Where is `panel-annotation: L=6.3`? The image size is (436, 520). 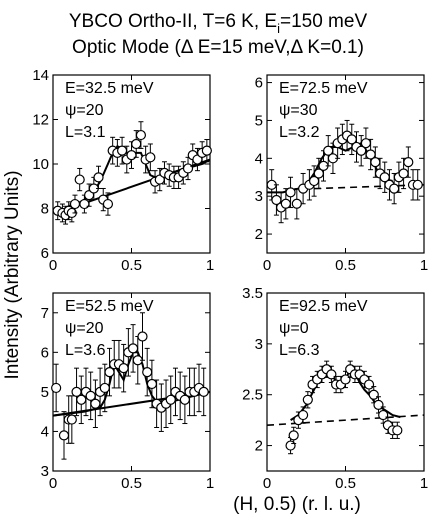 panel-annotation: L=6.3 is located at coordinates (299, 350).